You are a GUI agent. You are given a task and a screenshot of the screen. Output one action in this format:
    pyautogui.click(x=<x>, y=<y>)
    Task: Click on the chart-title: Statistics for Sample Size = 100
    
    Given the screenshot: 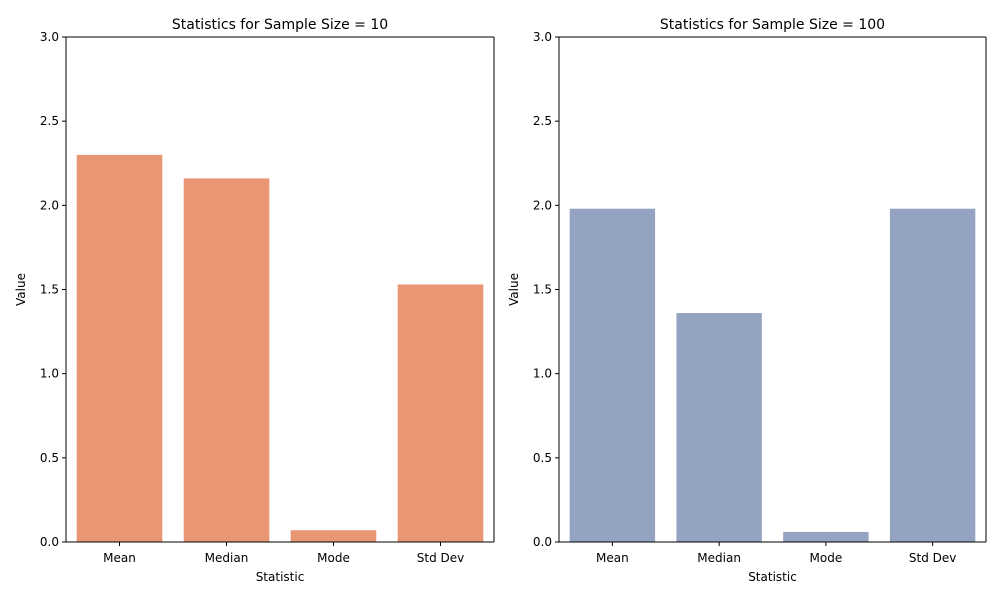 What is the action you would take?
    pyautogui.click(x=772, y=25)
    